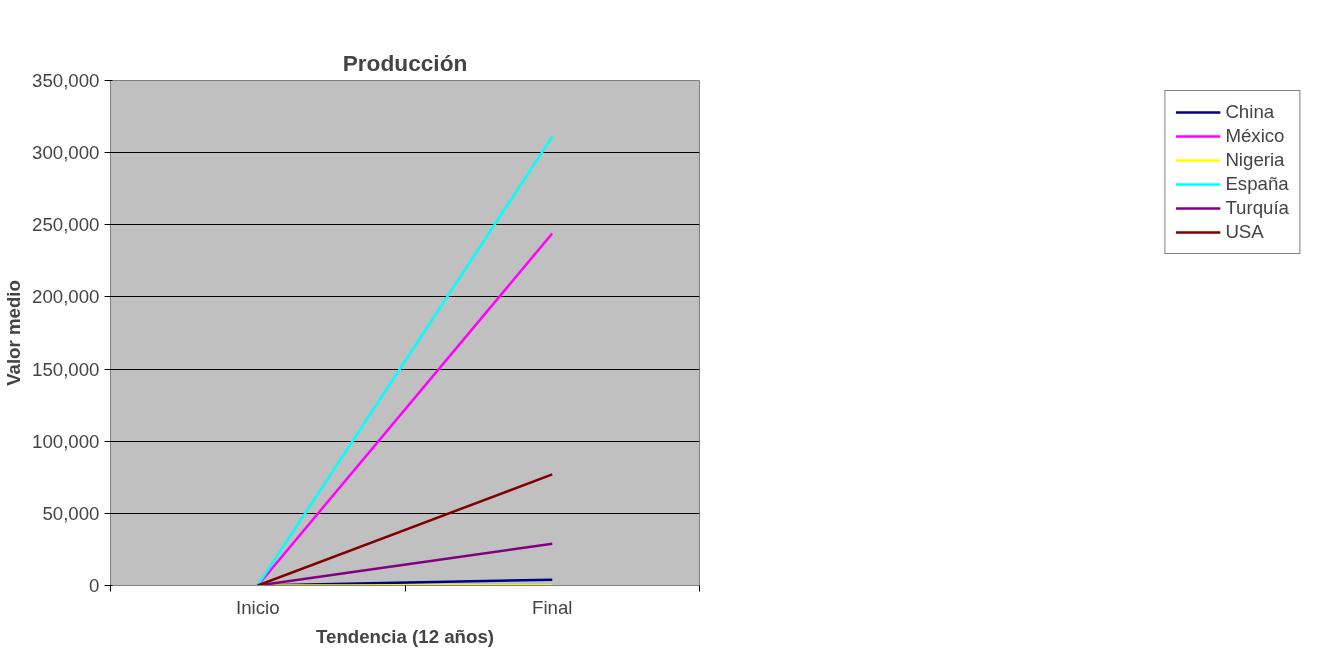 The width and height of the screenshot is (1324, 669). Describe the element at coordinates (14, 333) in the screenshot. I see `y-axis-title: Valor medio` at that location.